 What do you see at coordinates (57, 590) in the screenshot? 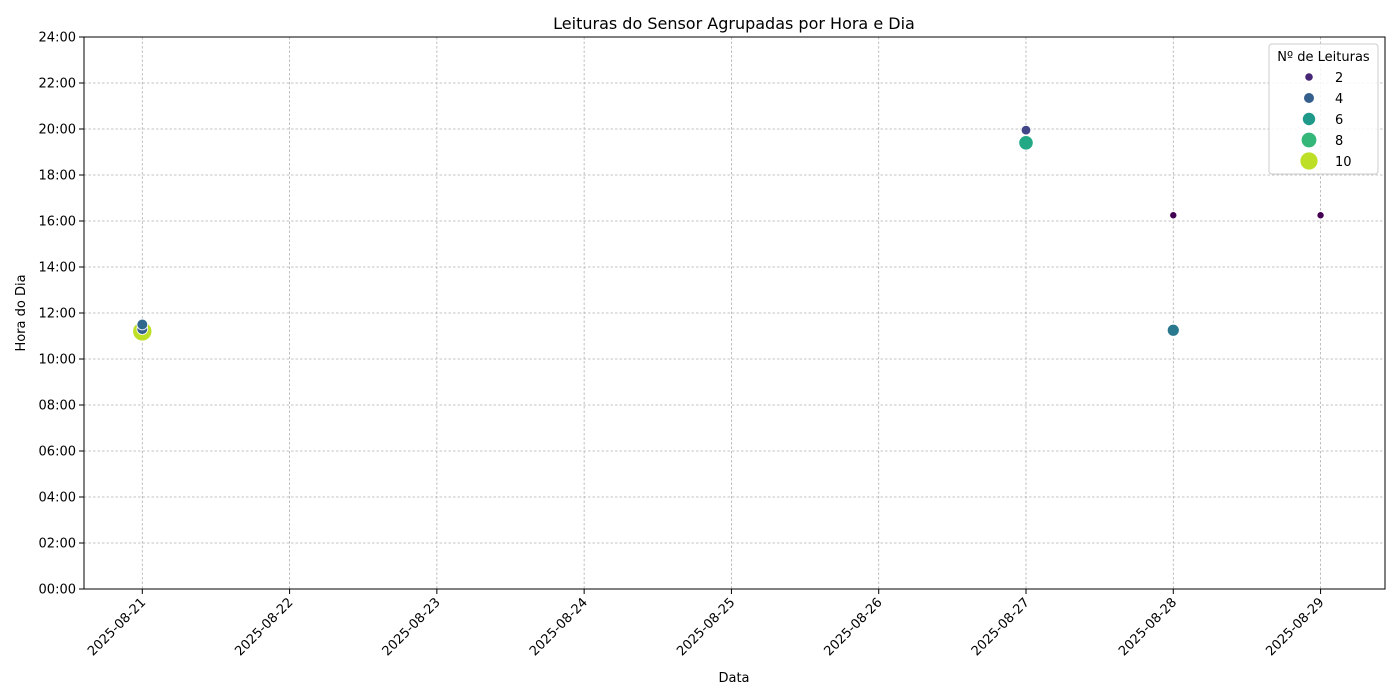
I see `y-tick-label: 00:00` at bounding box center [57, 590].